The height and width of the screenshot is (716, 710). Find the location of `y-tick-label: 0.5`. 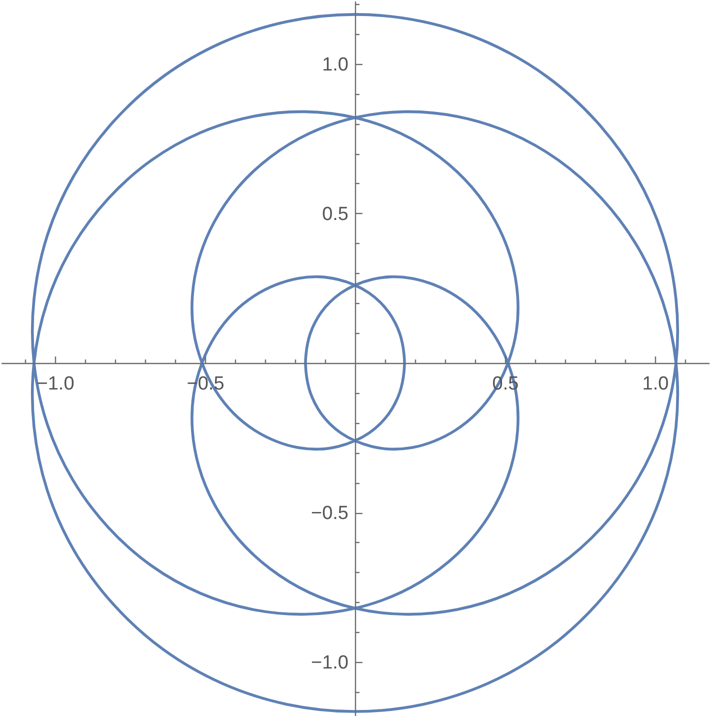

y-tick-label: 0.5 is located at coordinates (335, 214).